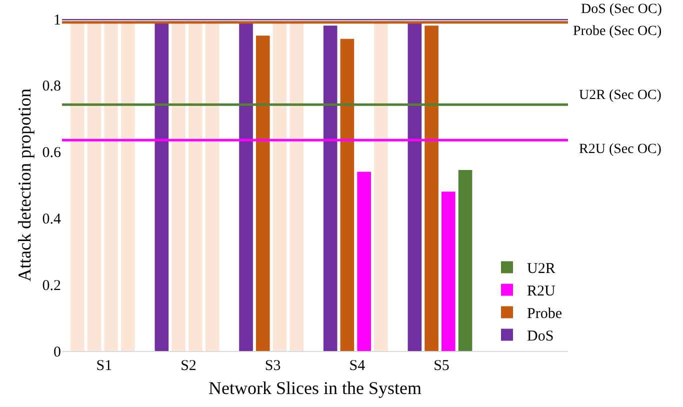 The width and height of the screenshot is (683, 407). Describe the element at coordinates (541, 269) in the screenshot. I see `legend-label: U2R` at that location.